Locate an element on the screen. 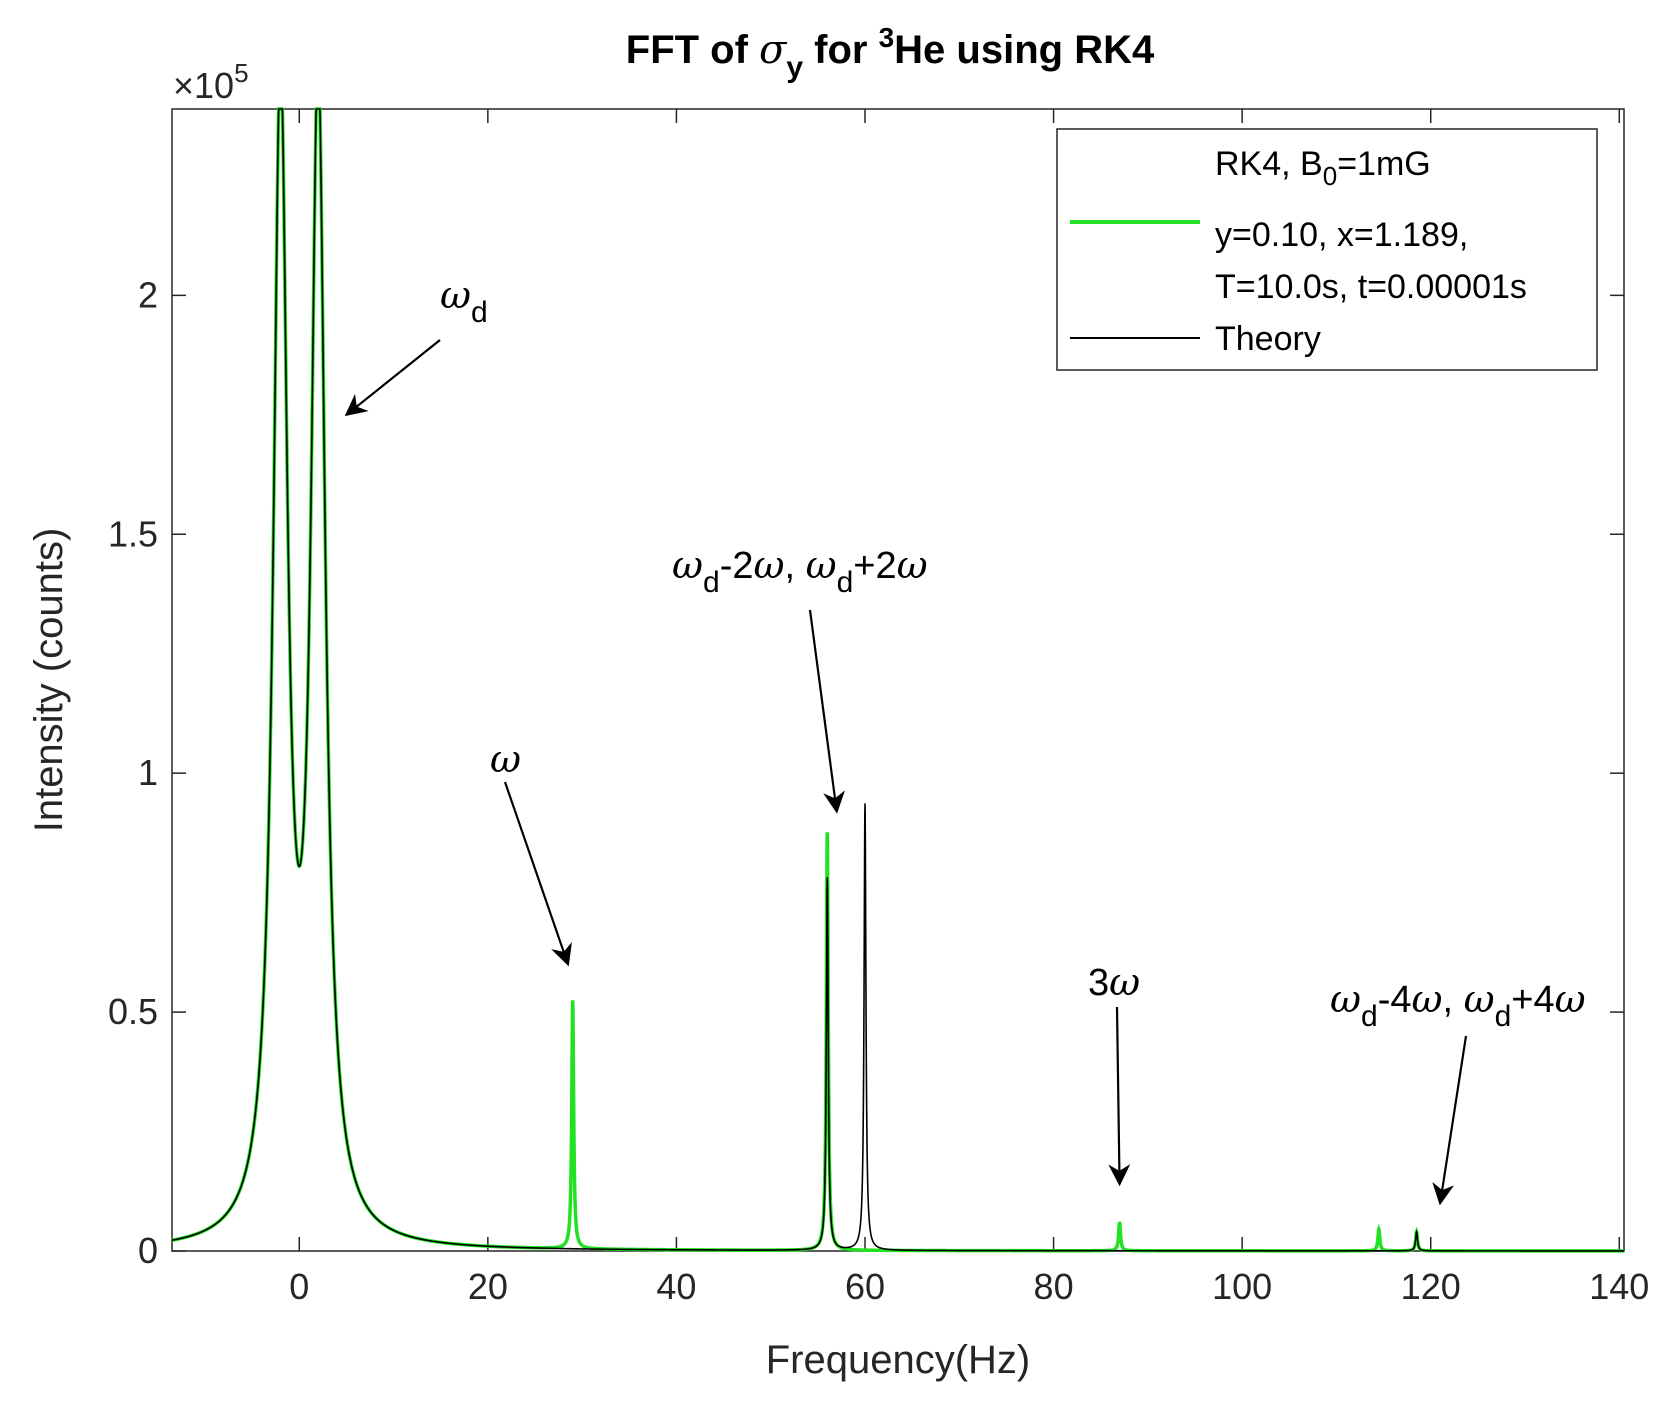 This screenshot has height=1406, width=1661. x-tick-label: 0 is located at coordinates (299, 1286).